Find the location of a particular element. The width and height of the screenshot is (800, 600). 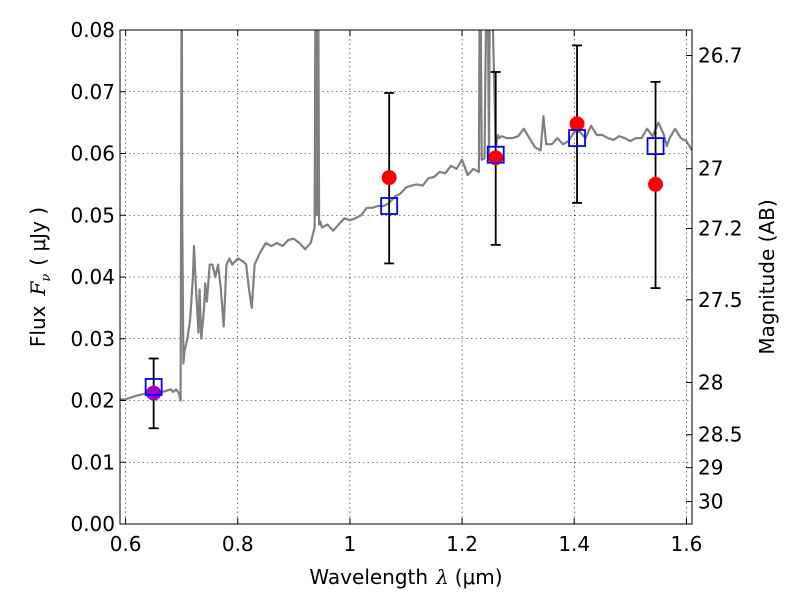

y2-tick-label: 28 is located at coordinates (710, 383).